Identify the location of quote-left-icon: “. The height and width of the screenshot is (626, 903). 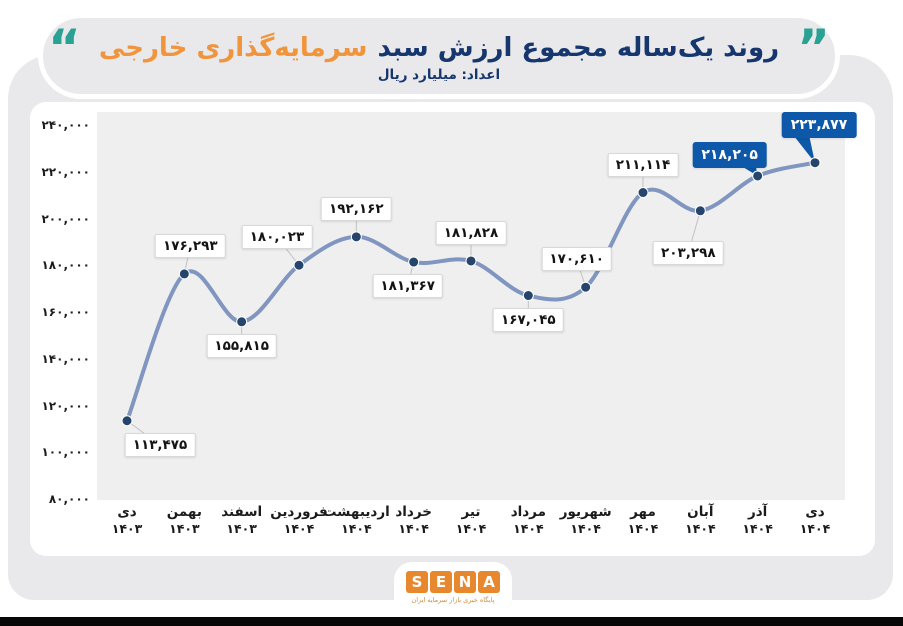
(64, 47).